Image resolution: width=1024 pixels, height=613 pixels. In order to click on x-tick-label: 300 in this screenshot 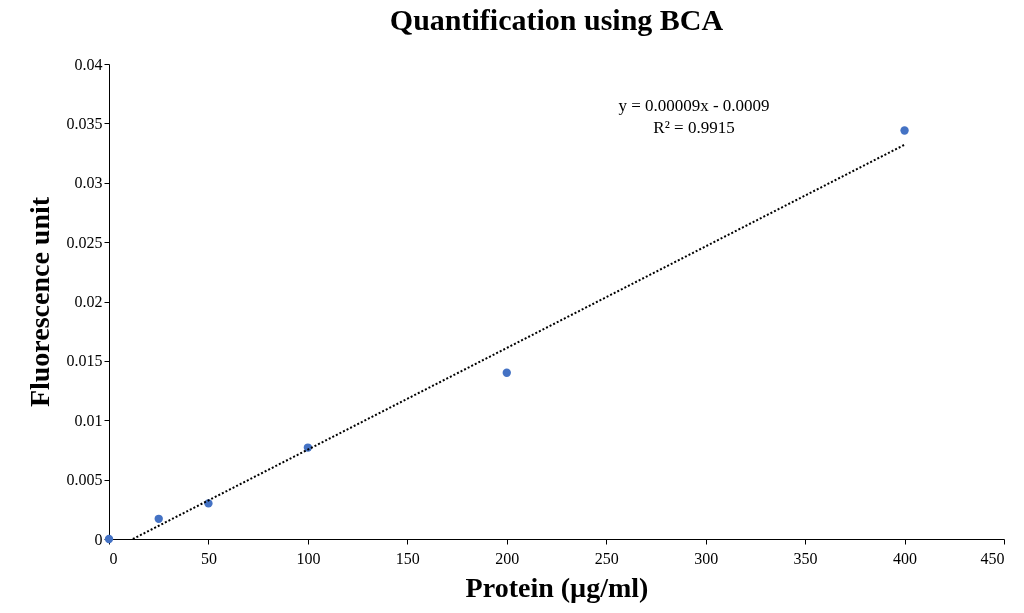, I will do `click(706, 558)`.